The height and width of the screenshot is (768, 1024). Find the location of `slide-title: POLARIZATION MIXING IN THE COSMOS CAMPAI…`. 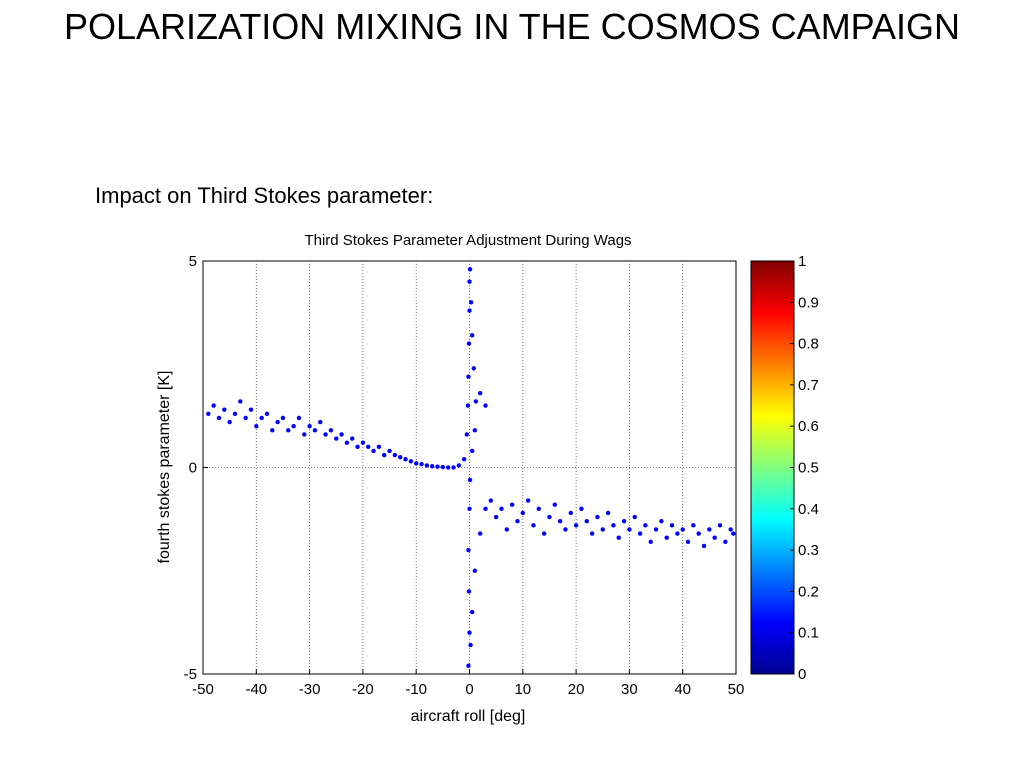

slide-title: POLARIZATION MIXING IN THE COSMOS CAMPAI… is located at coordinates (512, 26).